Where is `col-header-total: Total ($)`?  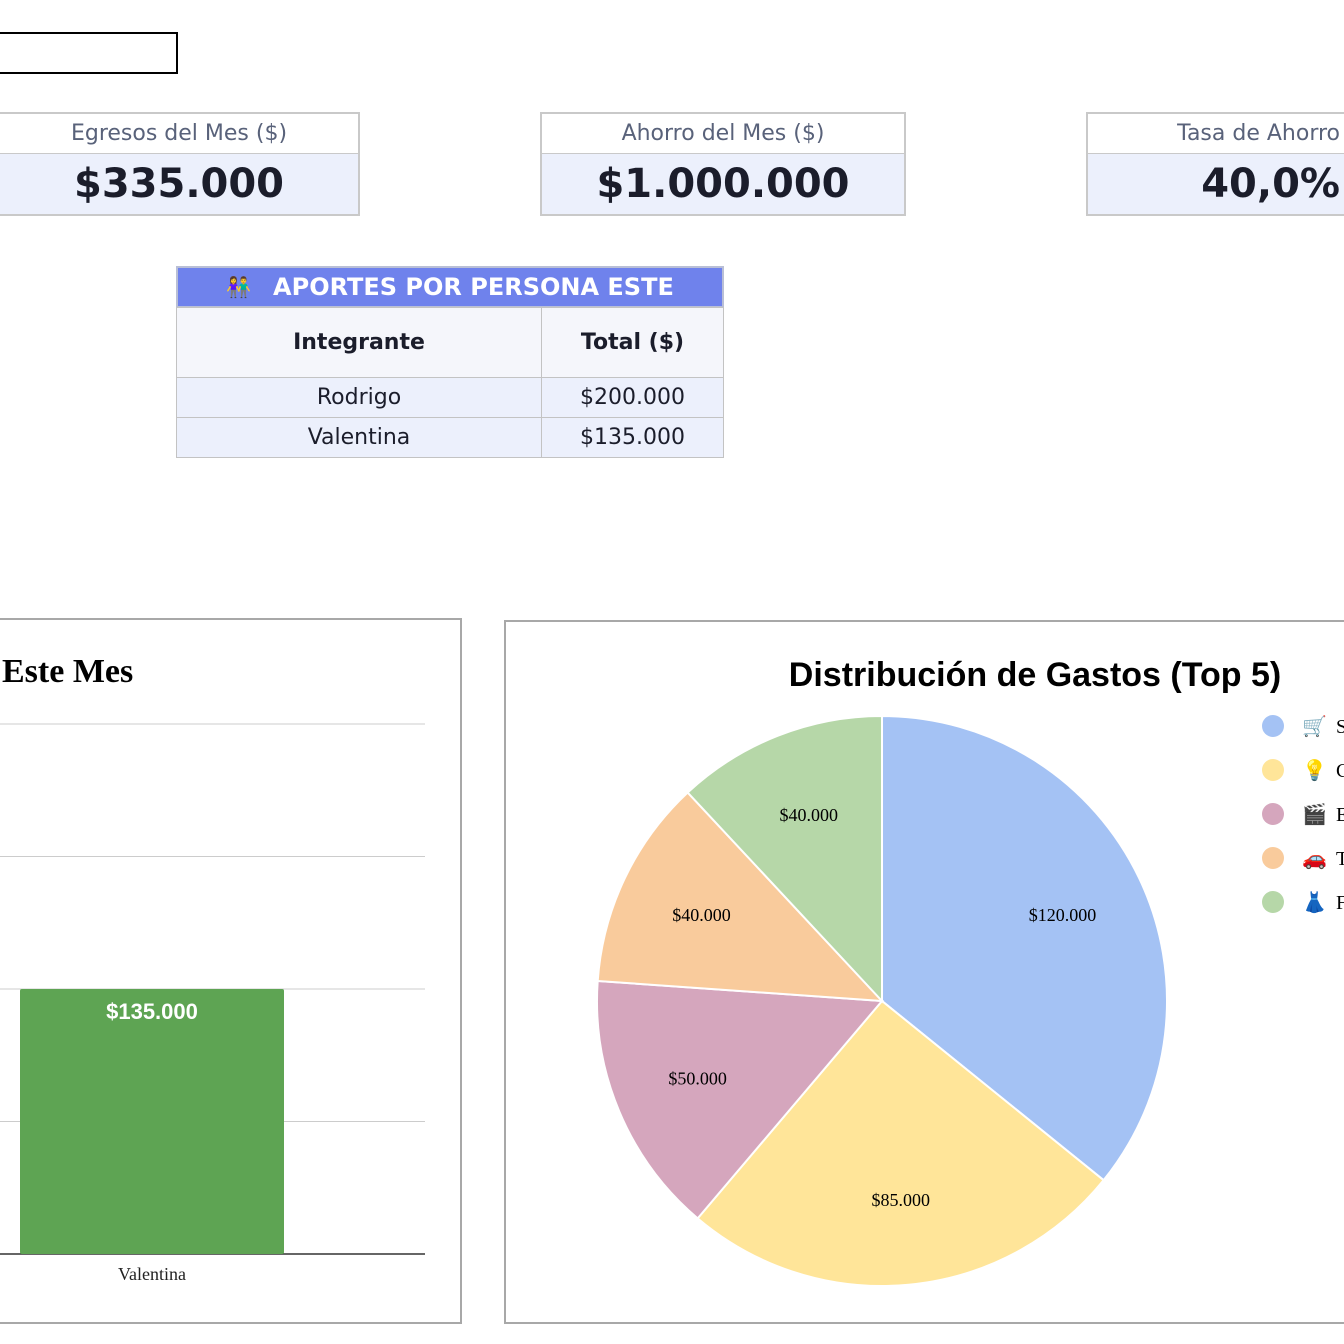
col-header-total: Total ($) is located at coordinates (632, 342).